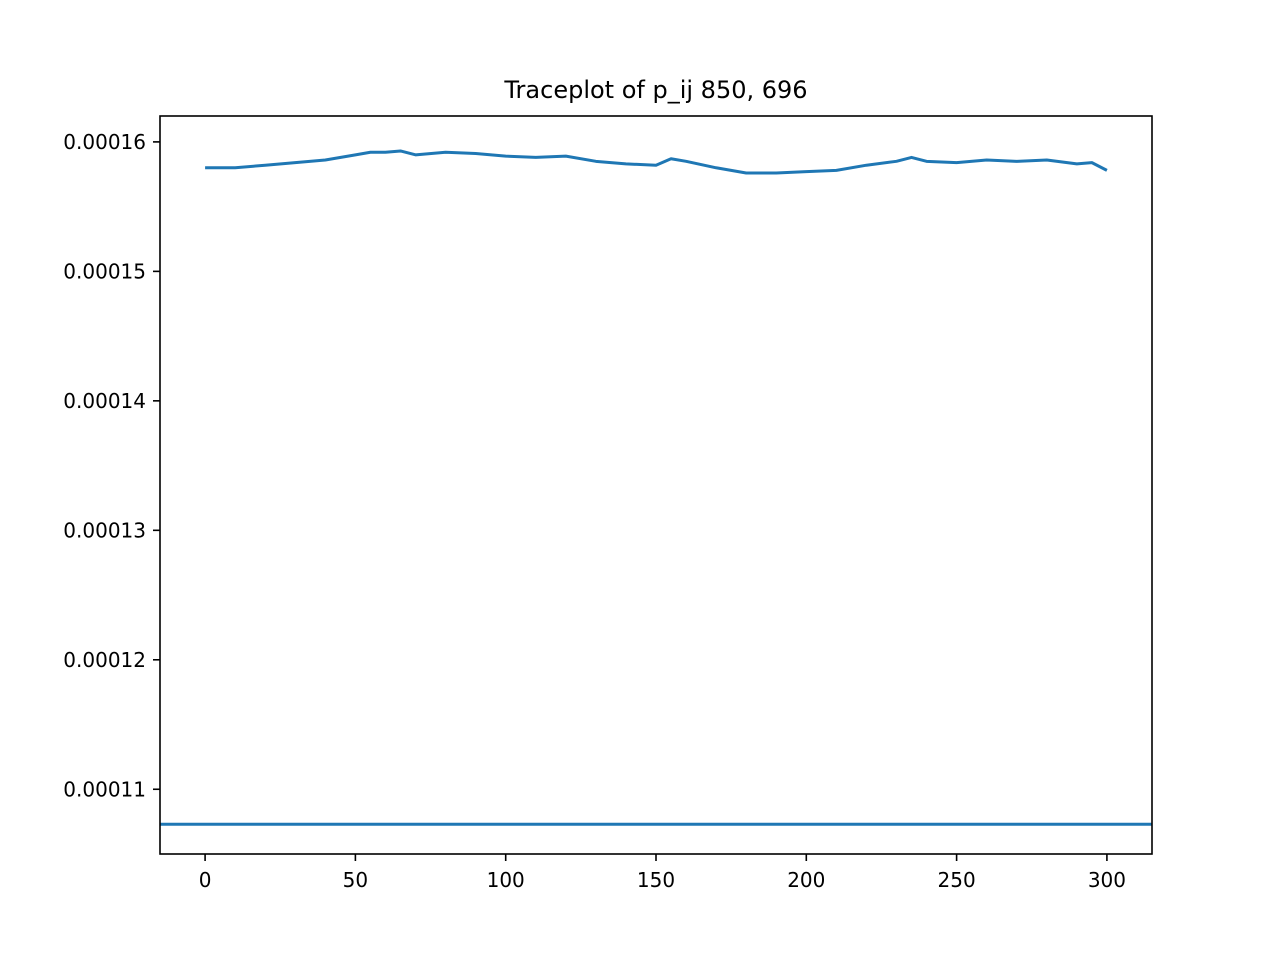 The image size is (1280, 960). Describe the element at coordinates (104, 271) in the screenshot. I see `y-tick-label: 0.00015` at that location.